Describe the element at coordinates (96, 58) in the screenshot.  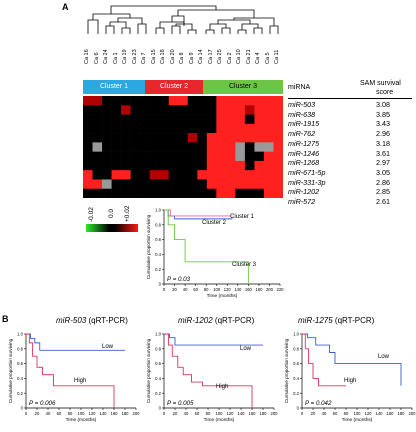
I see `sample-label: Ca 6` at that location.